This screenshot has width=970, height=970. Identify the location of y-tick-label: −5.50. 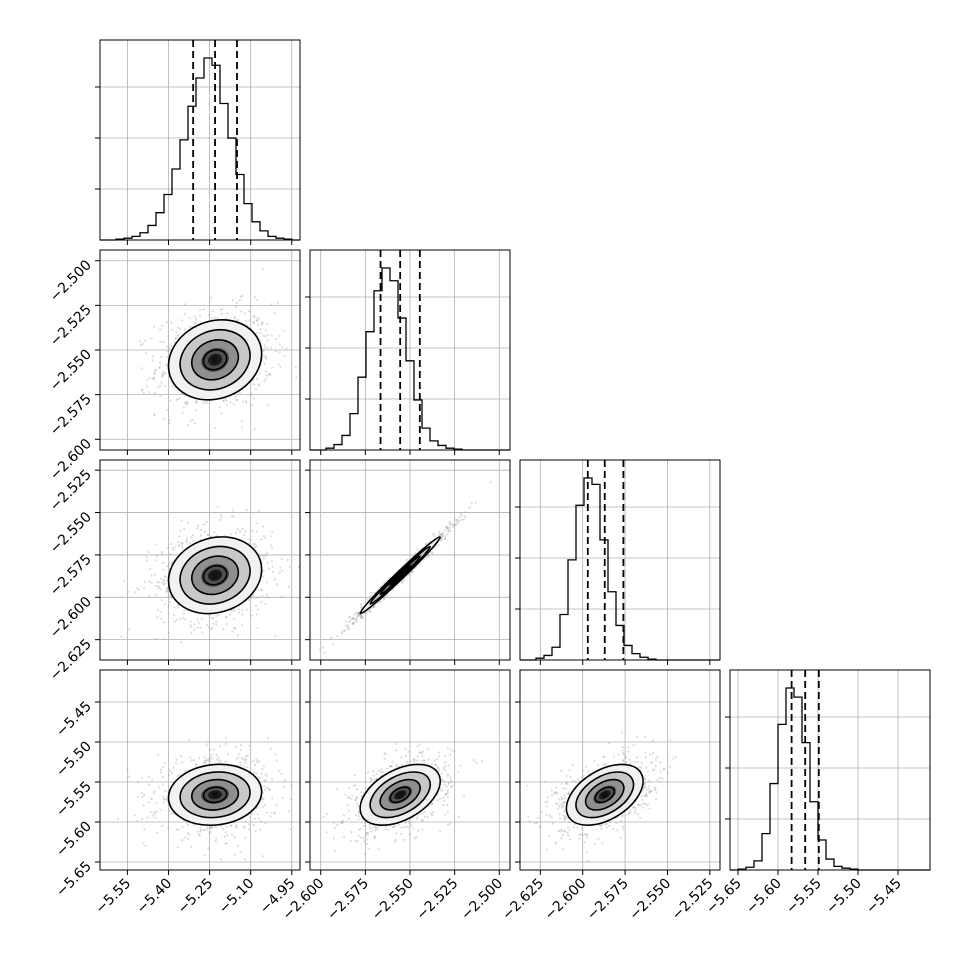
(74, 760).